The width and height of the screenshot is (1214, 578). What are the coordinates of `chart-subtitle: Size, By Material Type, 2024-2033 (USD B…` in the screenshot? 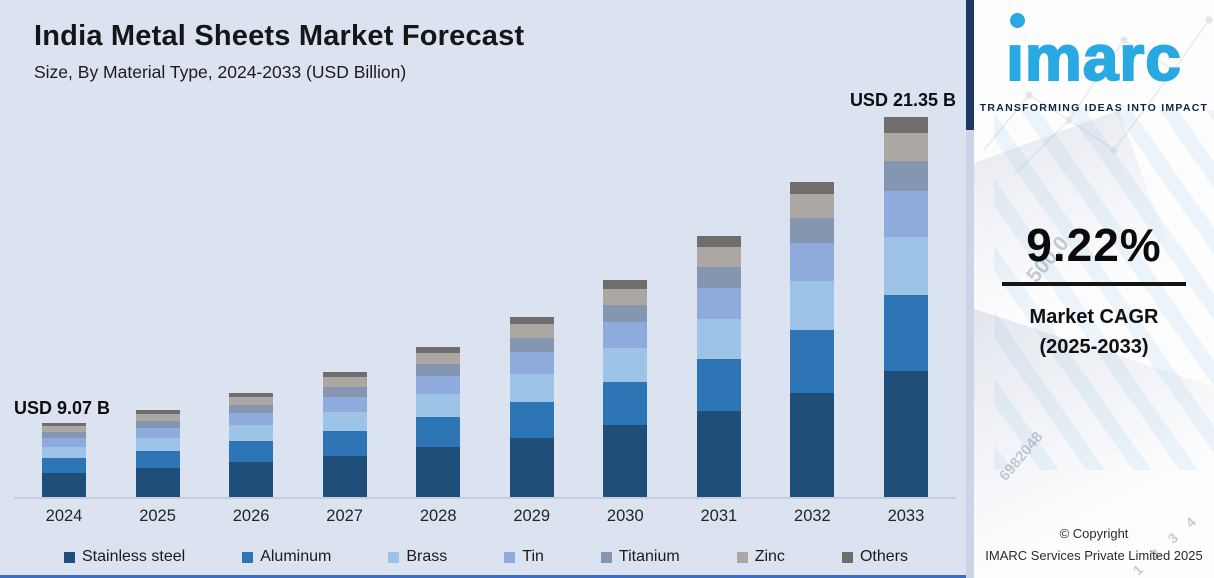 It's located at (220, 72).